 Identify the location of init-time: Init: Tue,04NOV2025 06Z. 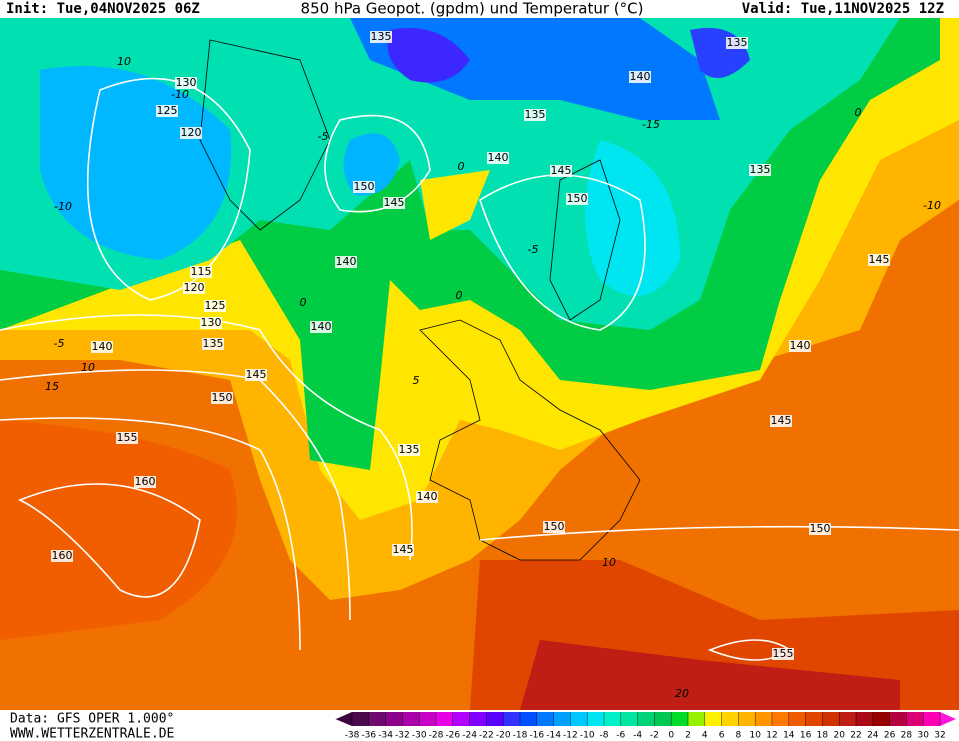
(103, 9).